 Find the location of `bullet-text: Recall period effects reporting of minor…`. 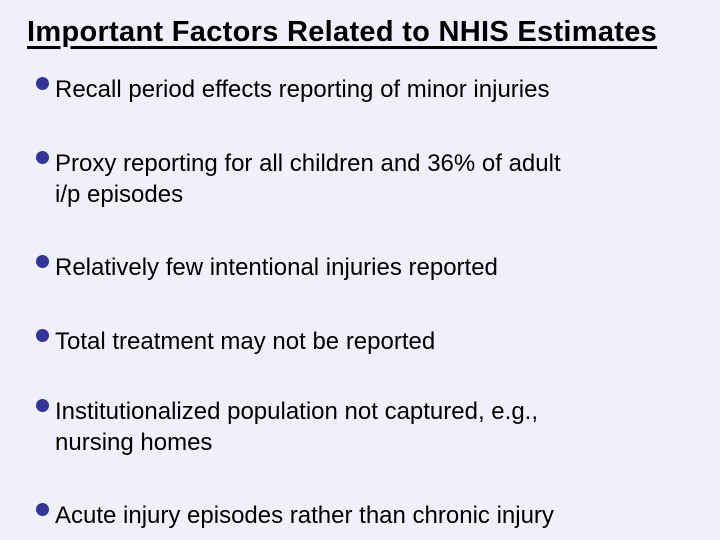

bullet-text: Recall period effects reporting of minor… is located at coordinates (302, 89).